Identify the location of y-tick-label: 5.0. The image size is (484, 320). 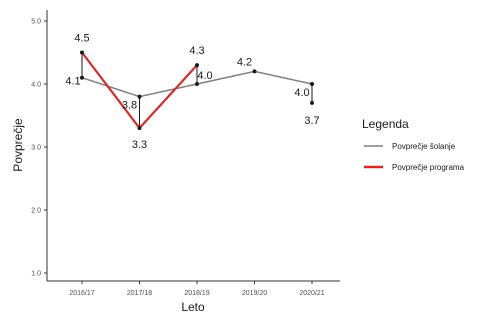
(36, 22).